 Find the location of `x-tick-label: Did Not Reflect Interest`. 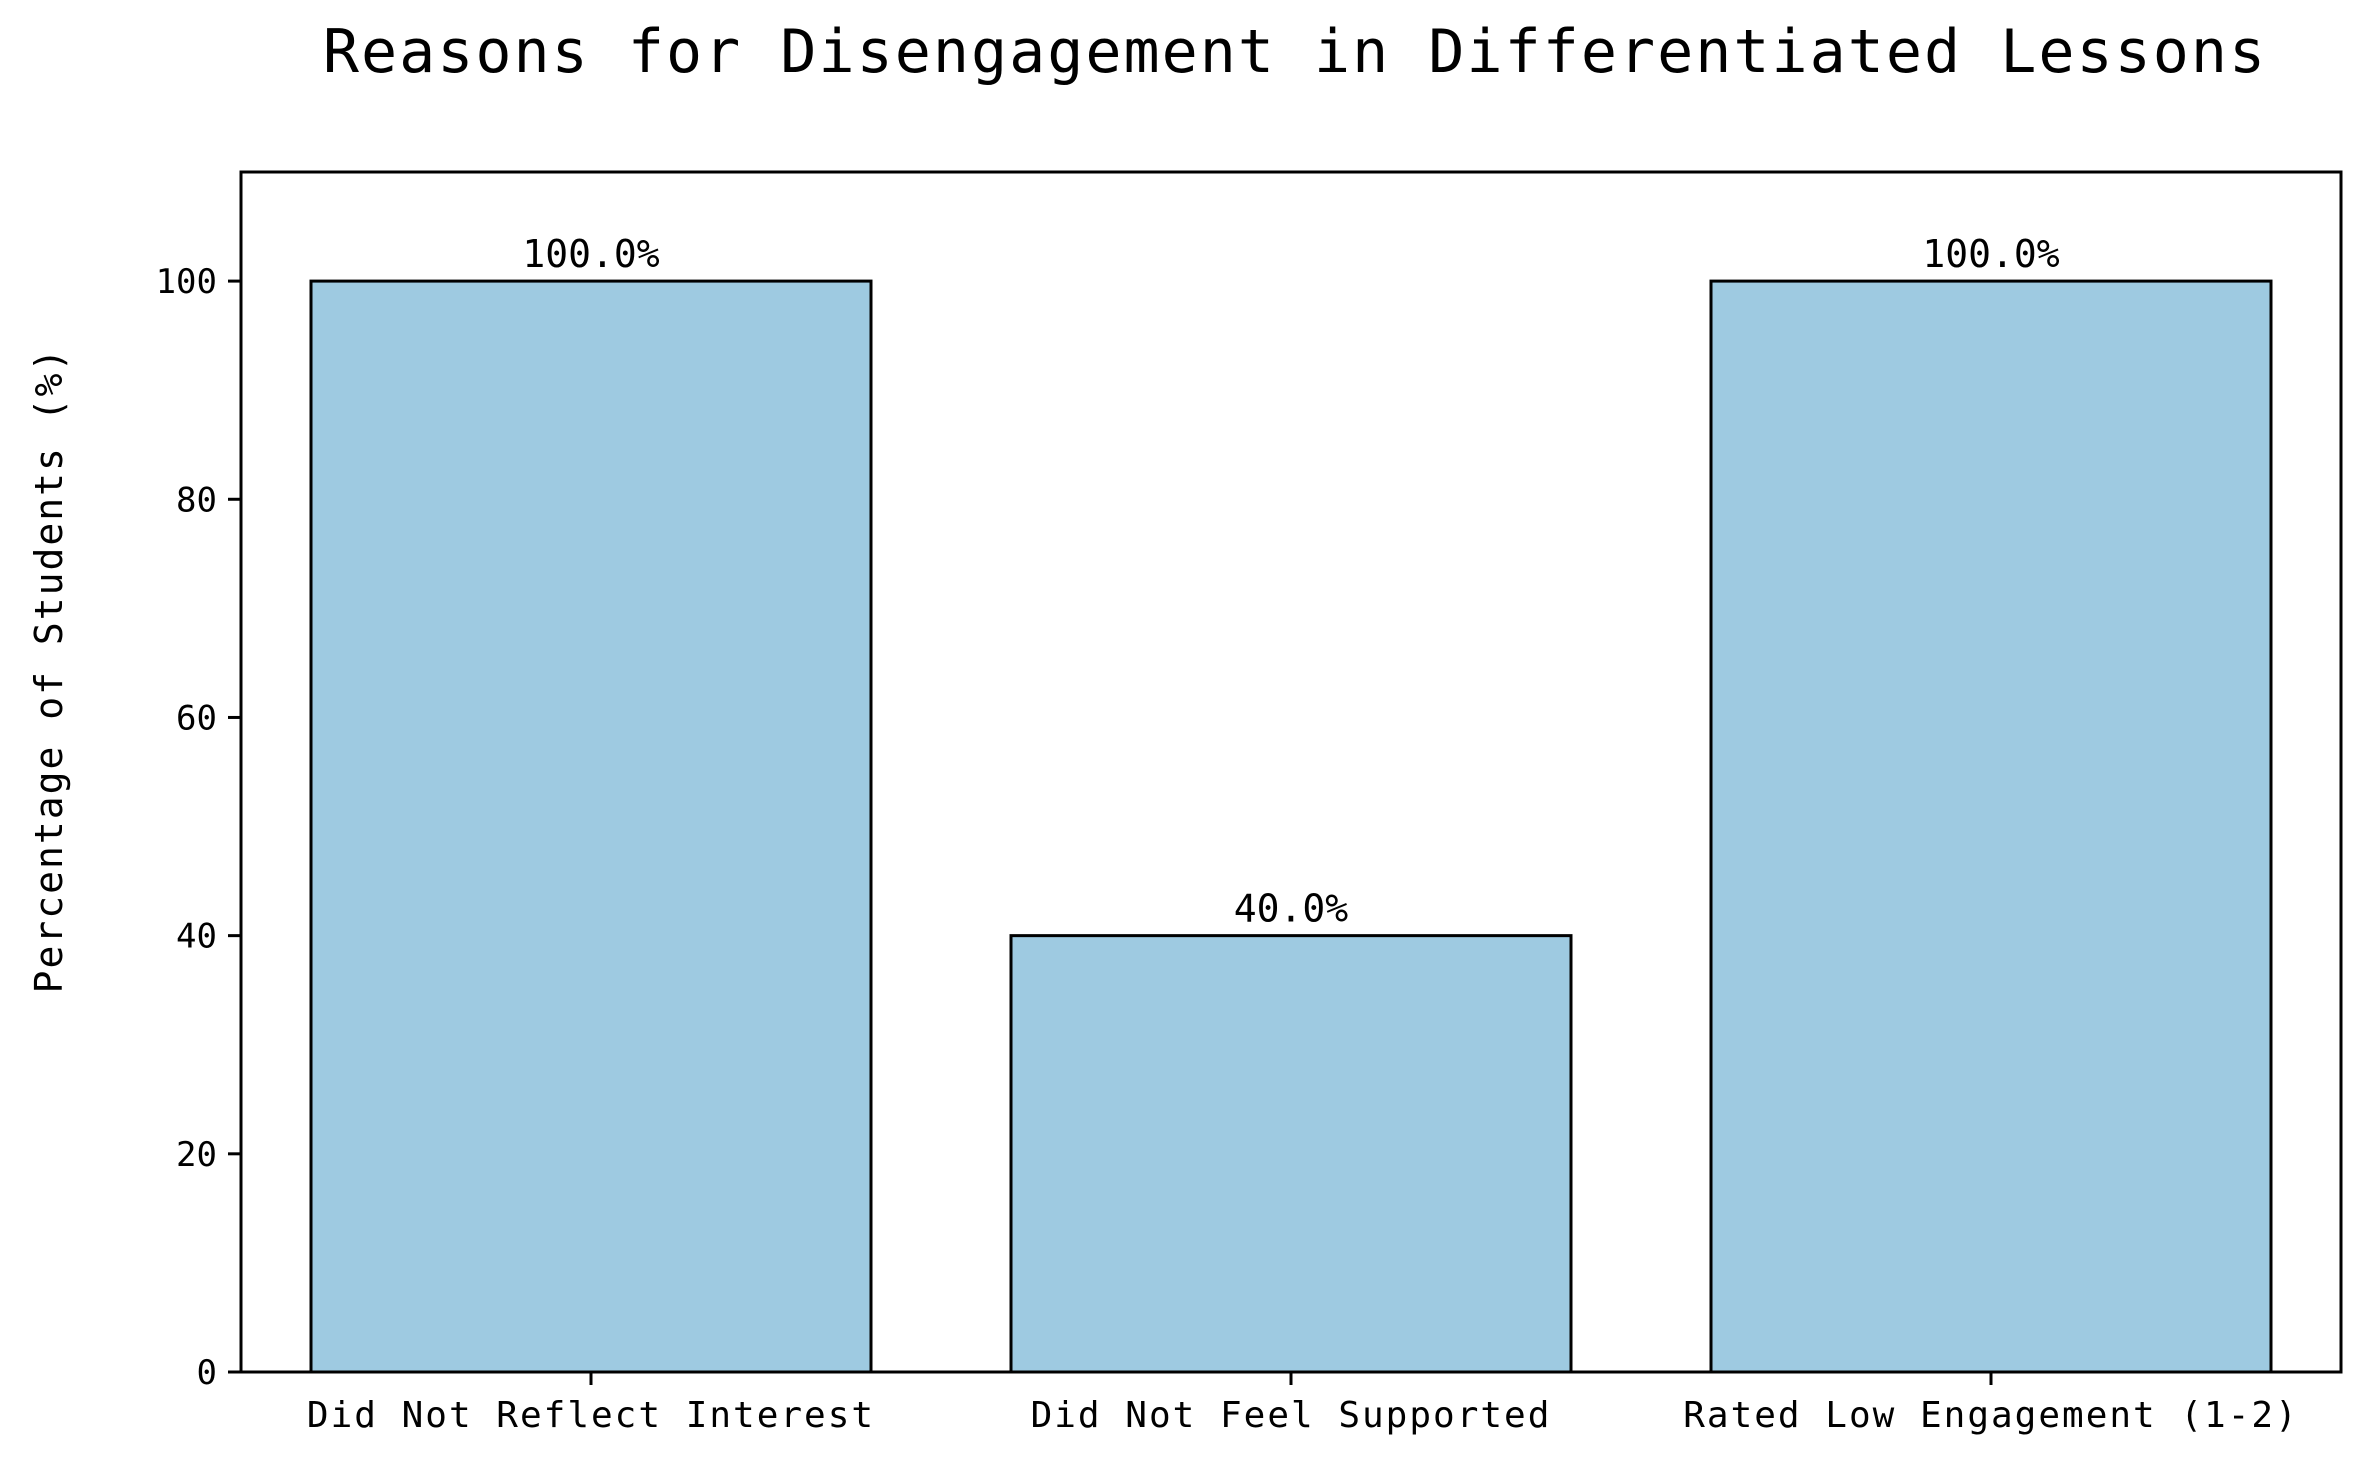

x-tick-label: Did Not Reflect Interest is located at coordinates (591, 1415).